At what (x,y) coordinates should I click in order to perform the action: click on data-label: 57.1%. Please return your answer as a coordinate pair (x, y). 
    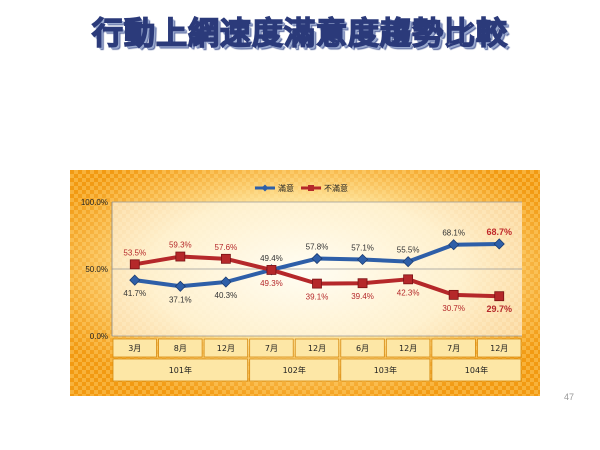
    Looking at the image, I should click on (362, 247).